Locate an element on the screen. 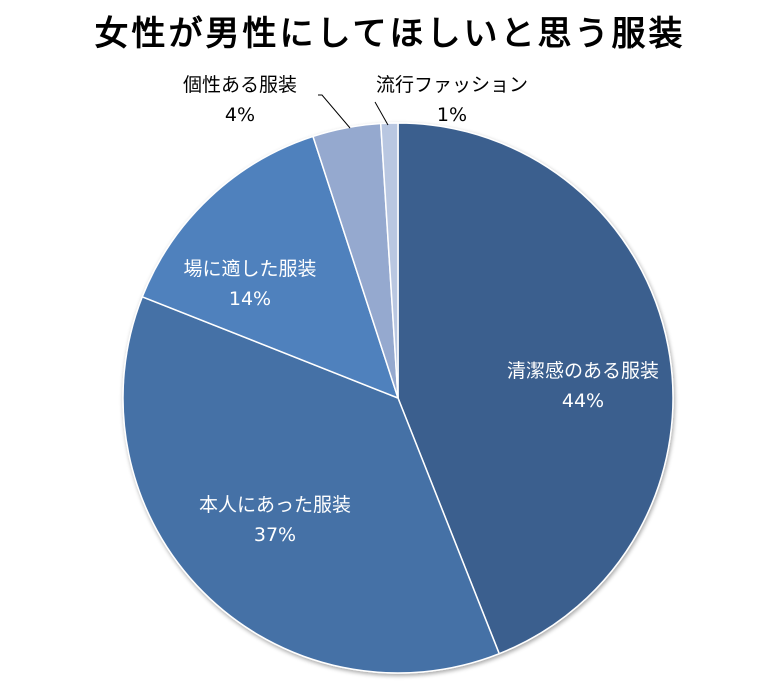  leader-line-kosei is located at coordinates (334, 111).